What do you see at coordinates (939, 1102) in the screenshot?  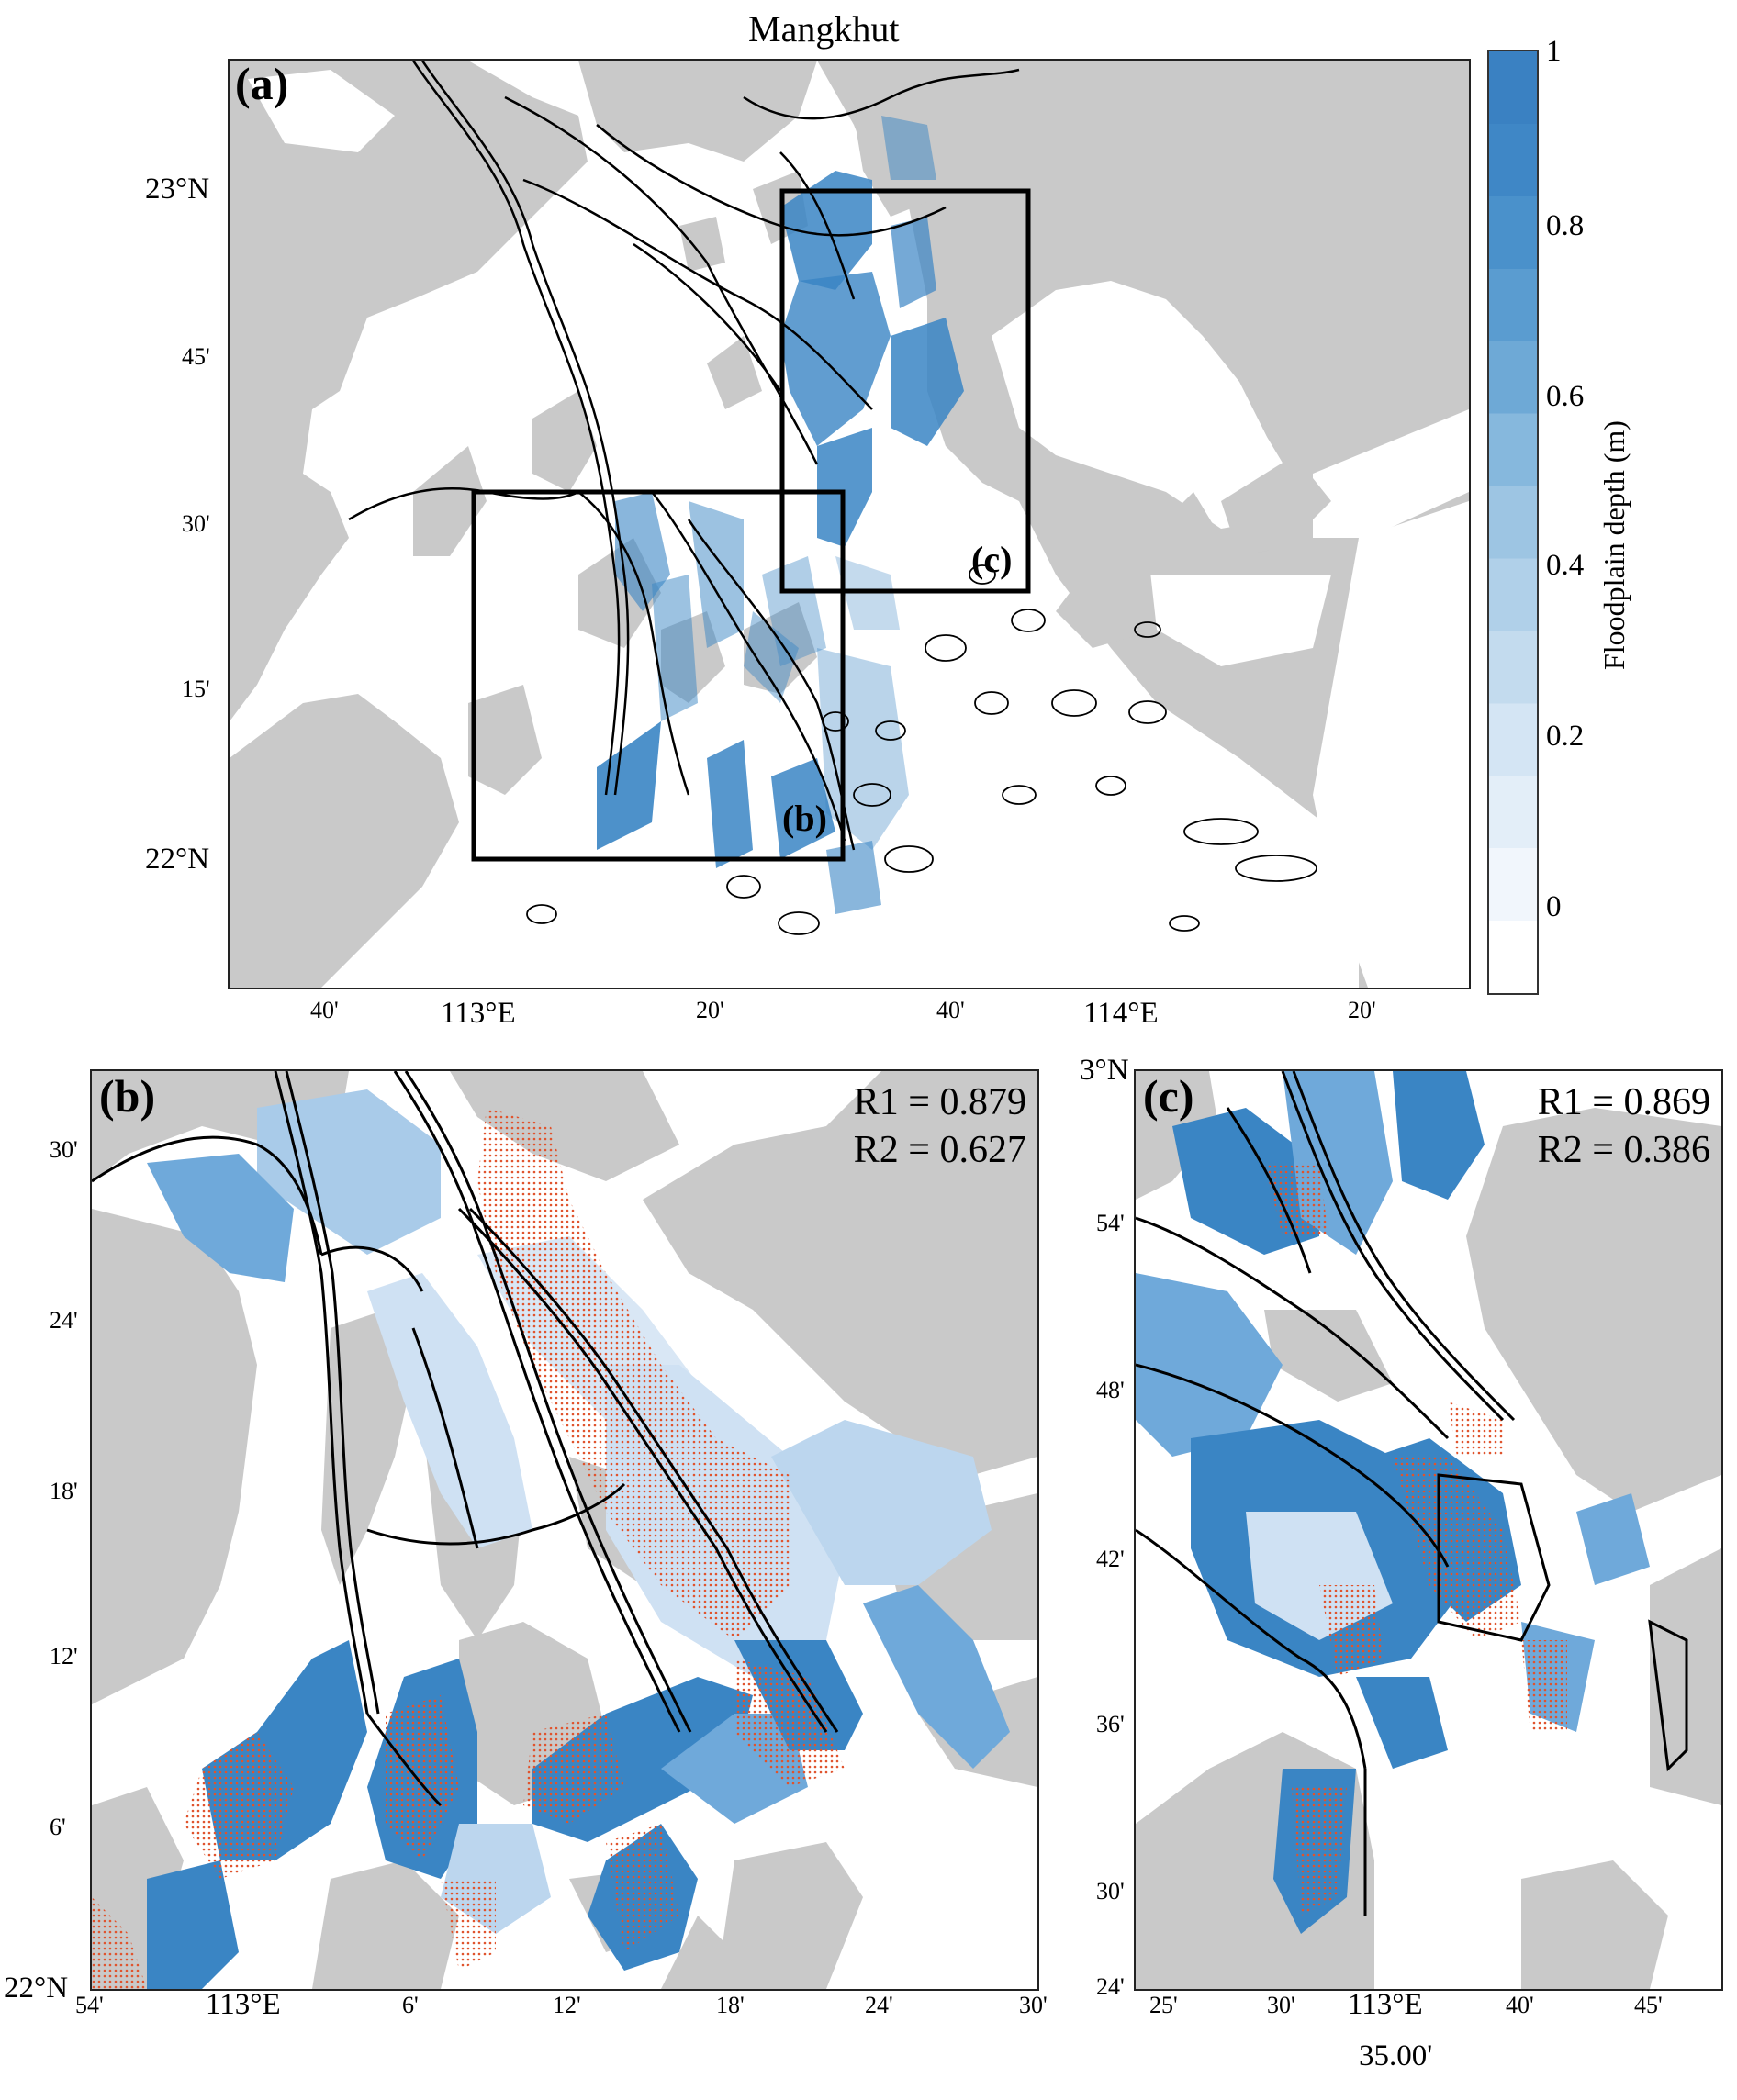 I see `panel-b-r1: R1 = 0.879` at bounding box center [939, 1102].